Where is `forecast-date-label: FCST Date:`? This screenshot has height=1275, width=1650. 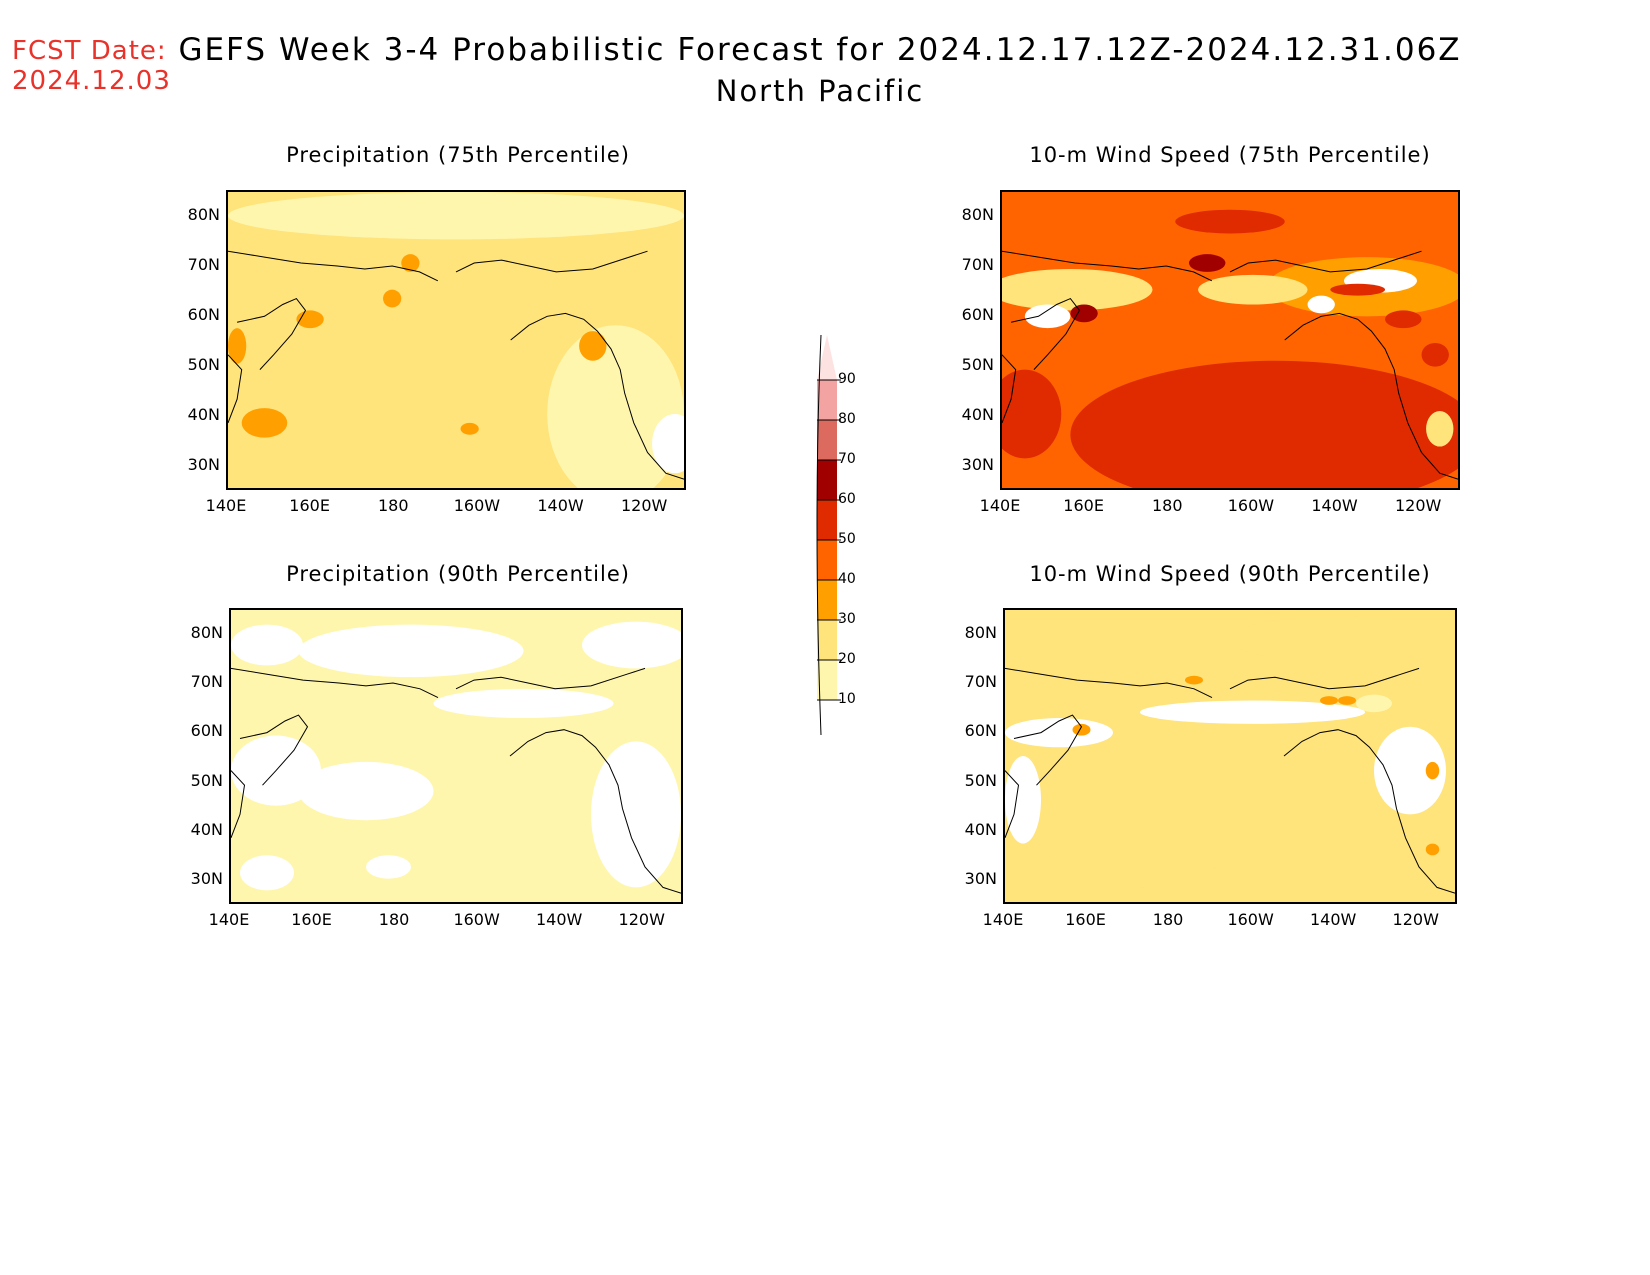 forecast-date-label: FCST Date: is located at coordinates (89, 51).